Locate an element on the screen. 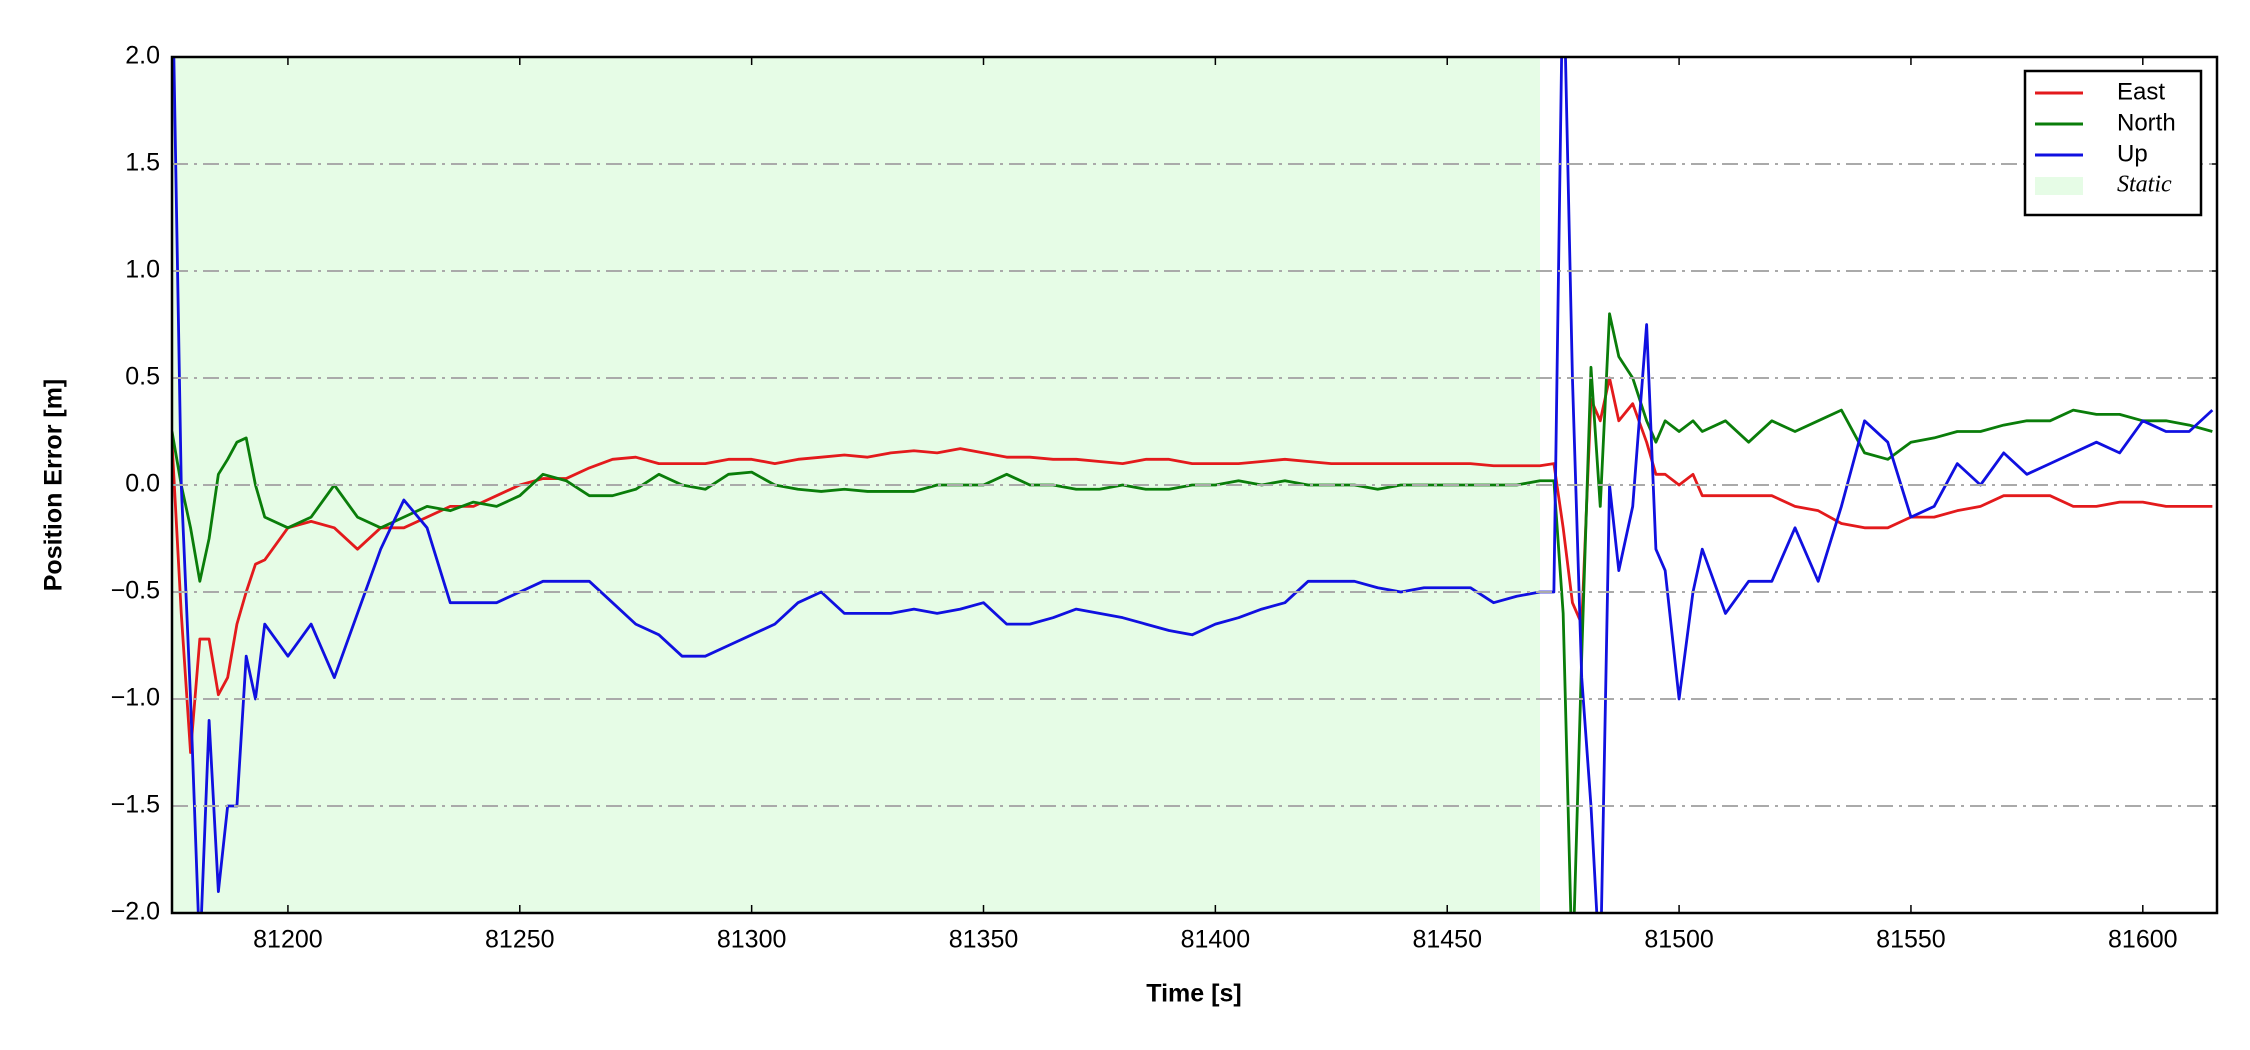  legend-box is located at coordinates (2113, 143).